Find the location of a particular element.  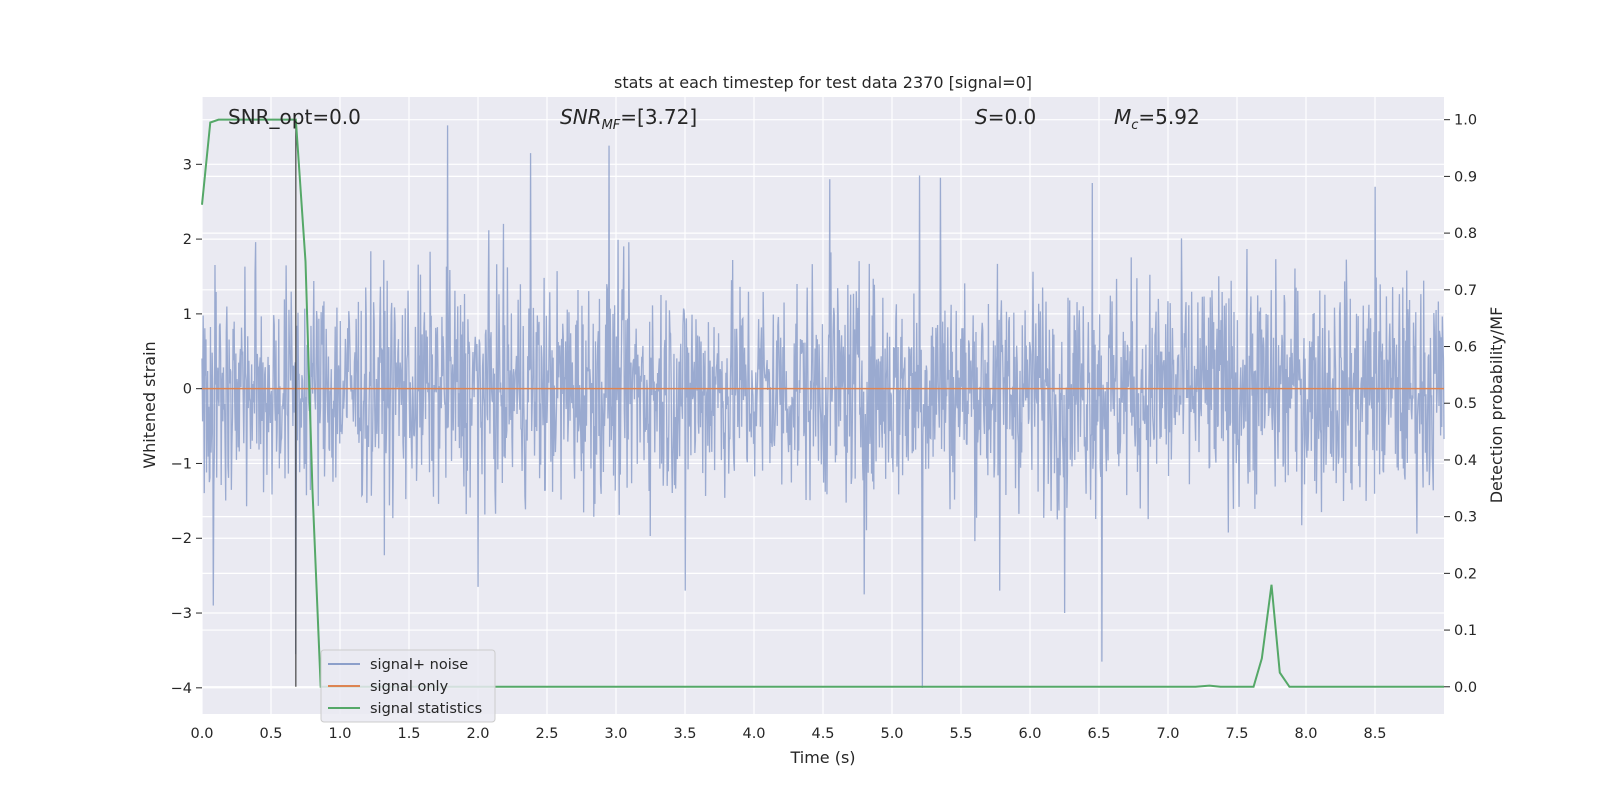

legend-label-stats: signal statistics is located at coordinates (426, 709).